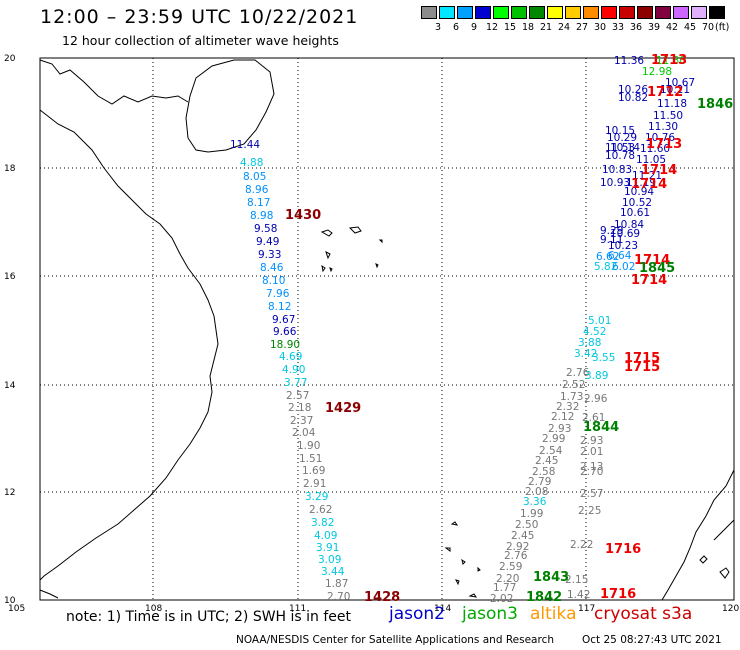  Describe the element at coordinates (526, 525) in the screenshot. I see `wave-height-value: 2.50` at that location.